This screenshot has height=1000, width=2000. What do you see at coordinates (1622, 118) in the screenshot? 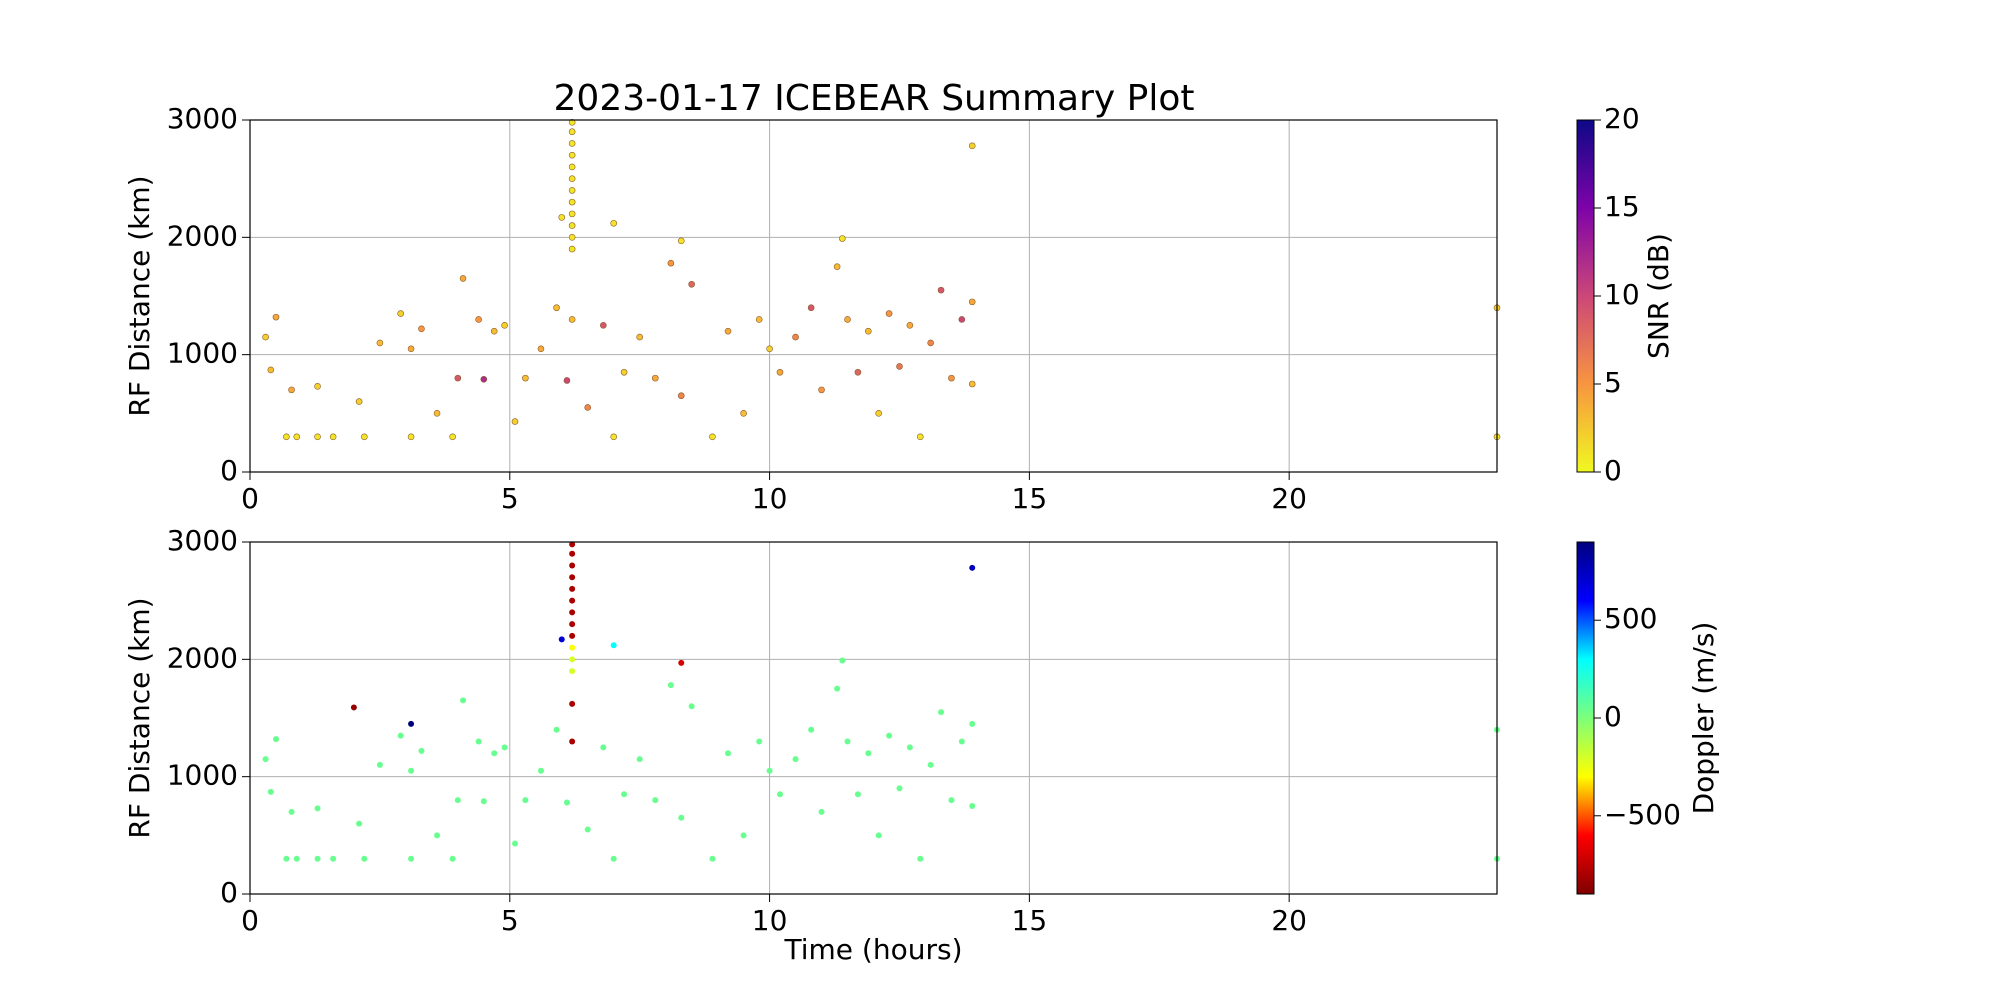
I see `colorbar-tick-label: 20` at bounding box center [1622, 118].